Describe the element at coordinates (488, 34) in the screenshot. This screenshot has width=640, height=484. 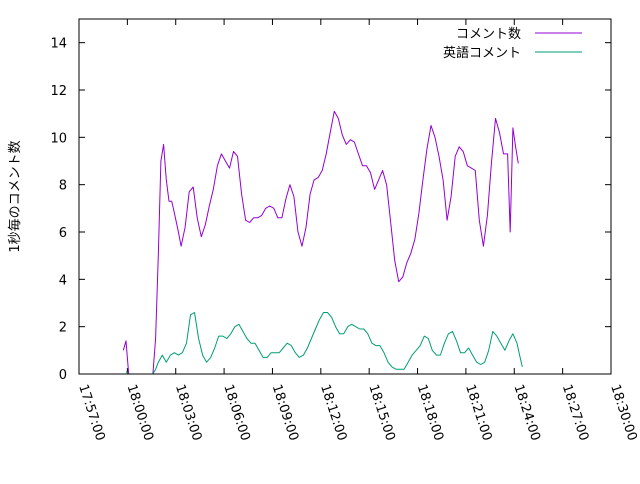
I see `legend-label-1: コメント数` at that location.